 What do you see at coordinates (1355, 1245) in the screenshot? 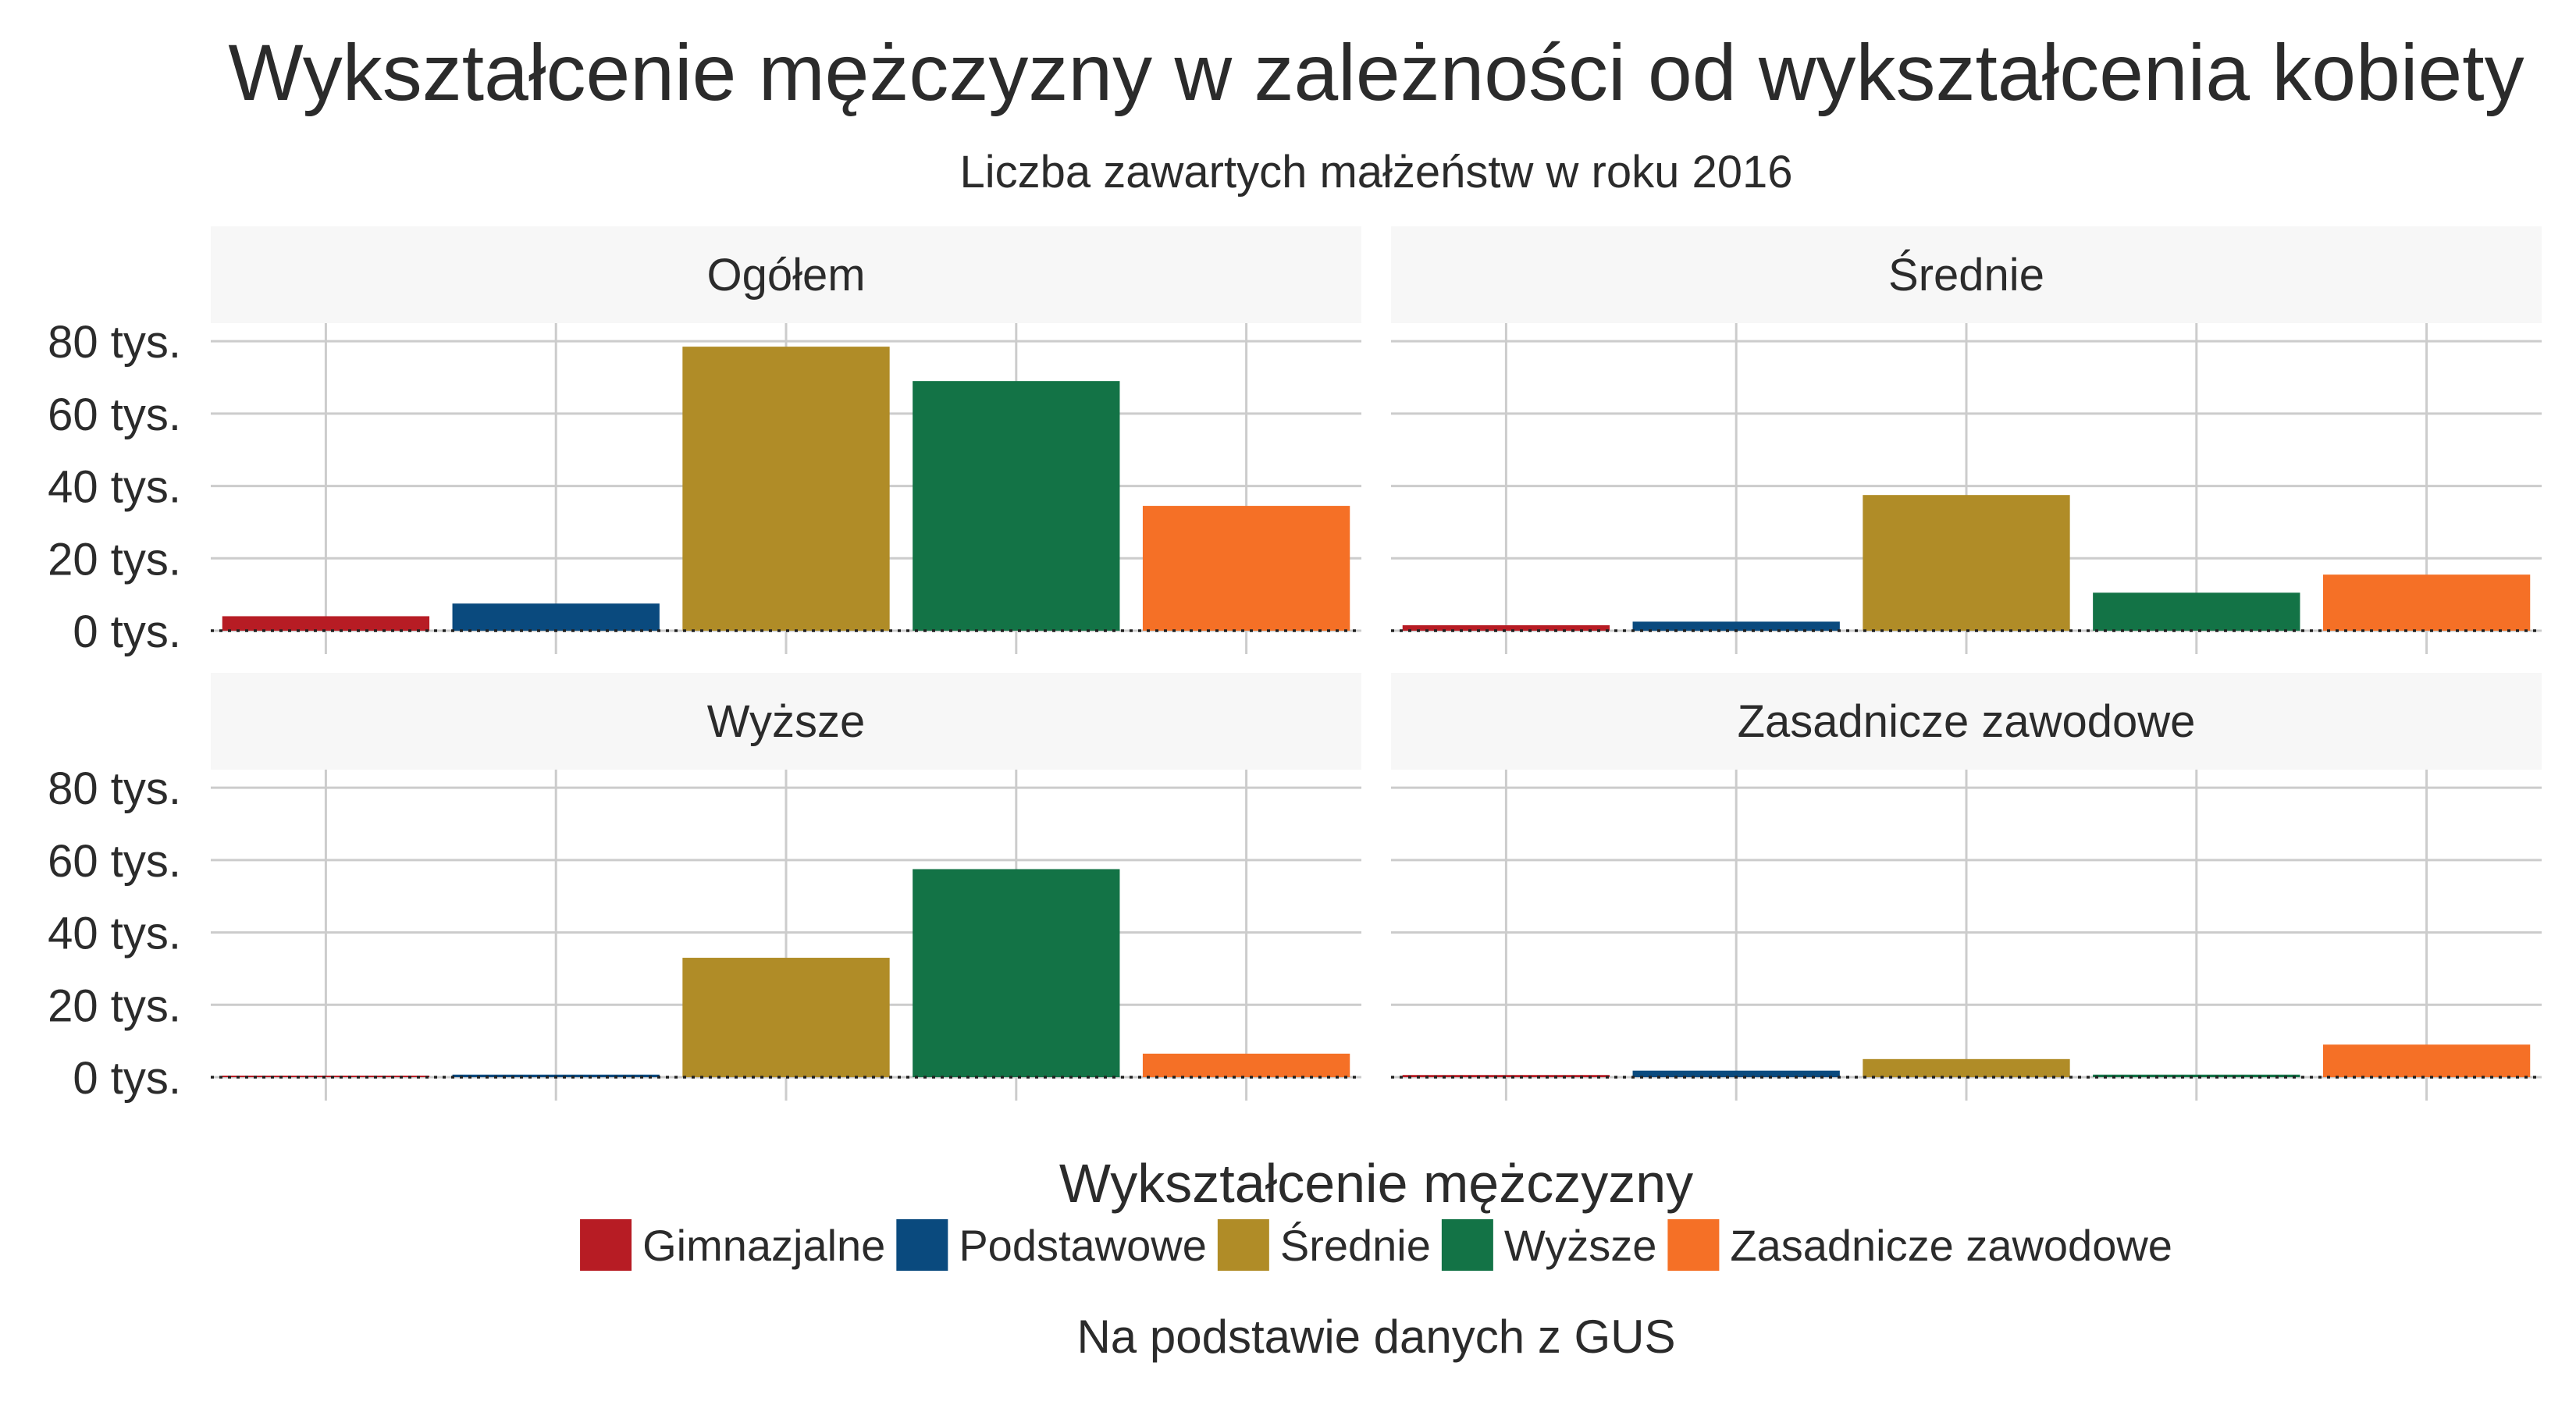
I see `legend-label: Średnie` at bounding box center [1355, 1245].